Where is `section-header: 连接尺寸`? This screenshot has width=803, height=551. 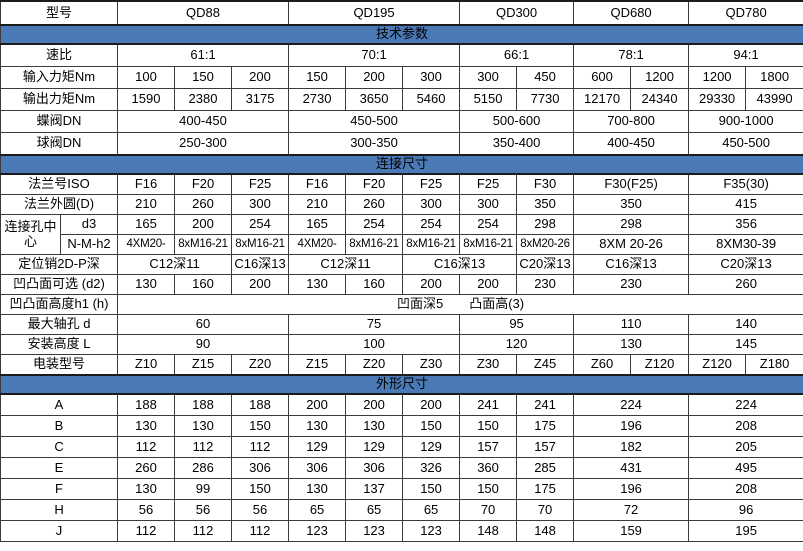 section-header: 连接尺寸 is located at coordinates (401, 164).